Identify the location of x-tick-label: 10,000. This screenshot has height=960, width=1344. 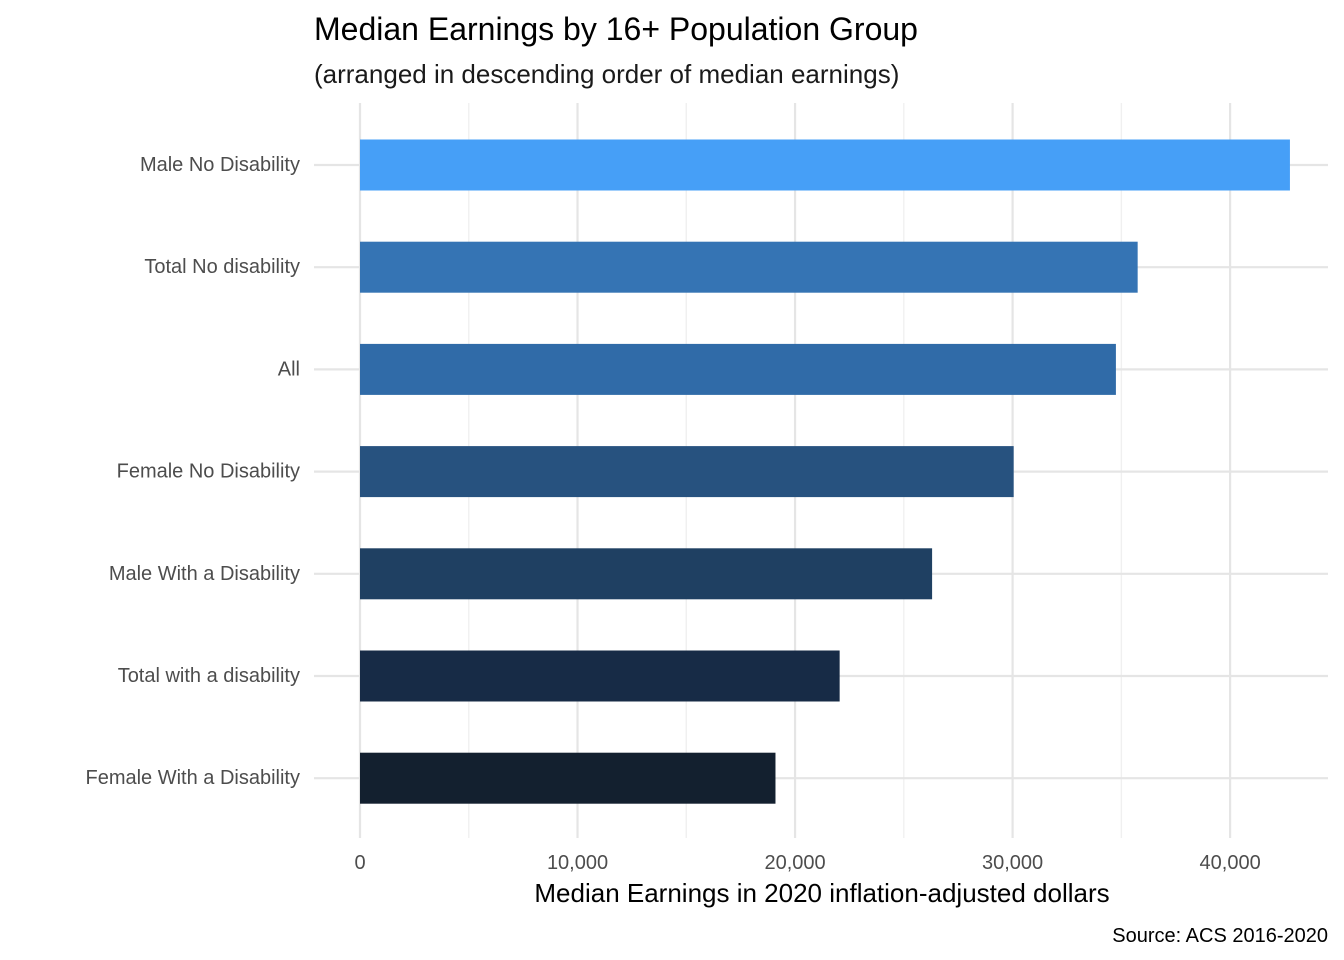
(577, 863).